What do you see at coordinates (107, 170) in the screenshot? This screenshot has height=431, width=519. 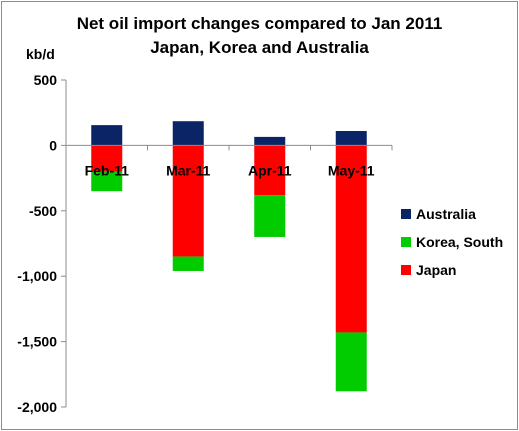 I see `x-tick-label: Feb-11` at bounding box center [107, 170].